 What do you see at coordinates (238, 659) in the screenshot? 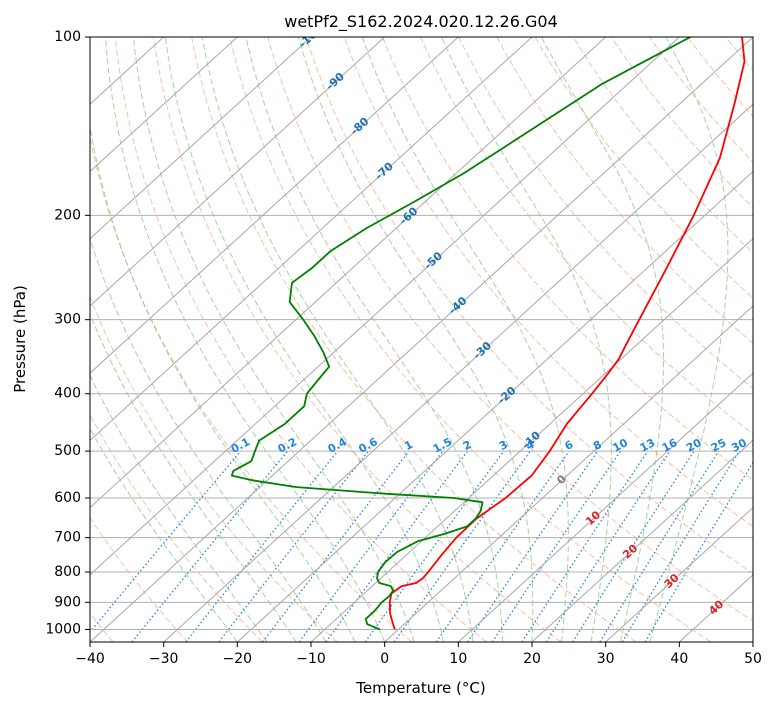
I see `x-tick-label: −20` at bounding box center [238, 659].